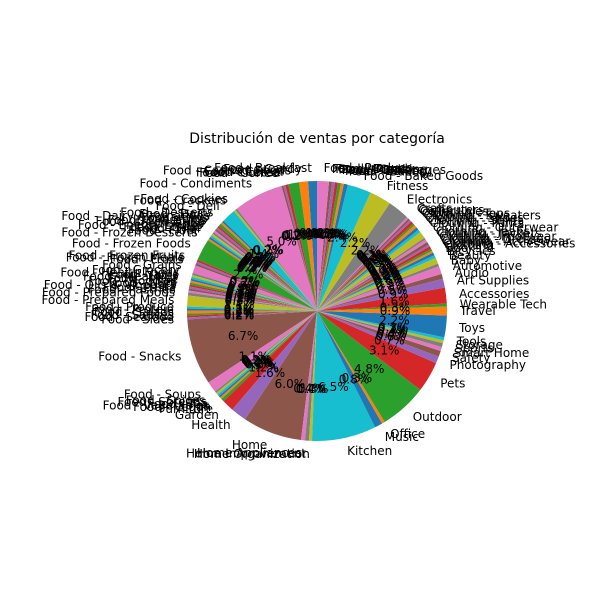 The width and height of the screenshot is (600, 600). I want to click on slice-pct-food-snacks-45: 6.7%, so click(243, 336).